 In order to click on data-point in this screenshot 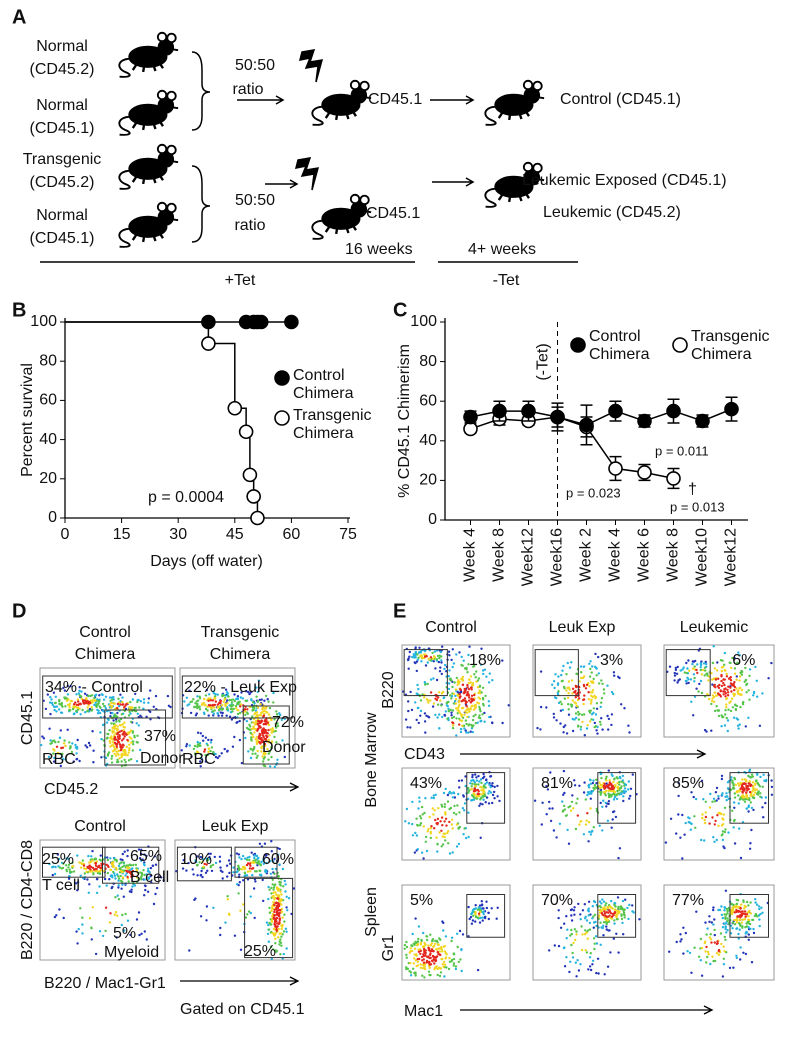, I will do `click(246, 432)`.